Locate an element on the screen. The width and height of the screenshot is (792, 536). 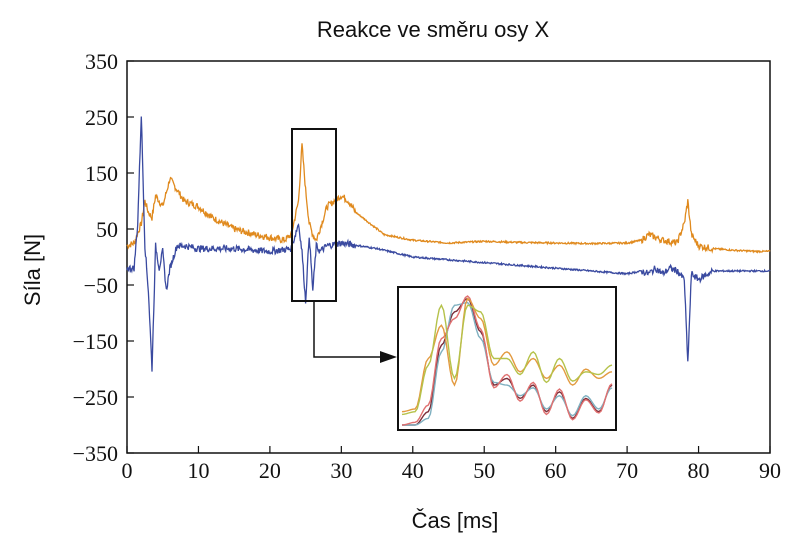
chart-title: Reakce ve směru osy X is located at coordinates (433, 29).